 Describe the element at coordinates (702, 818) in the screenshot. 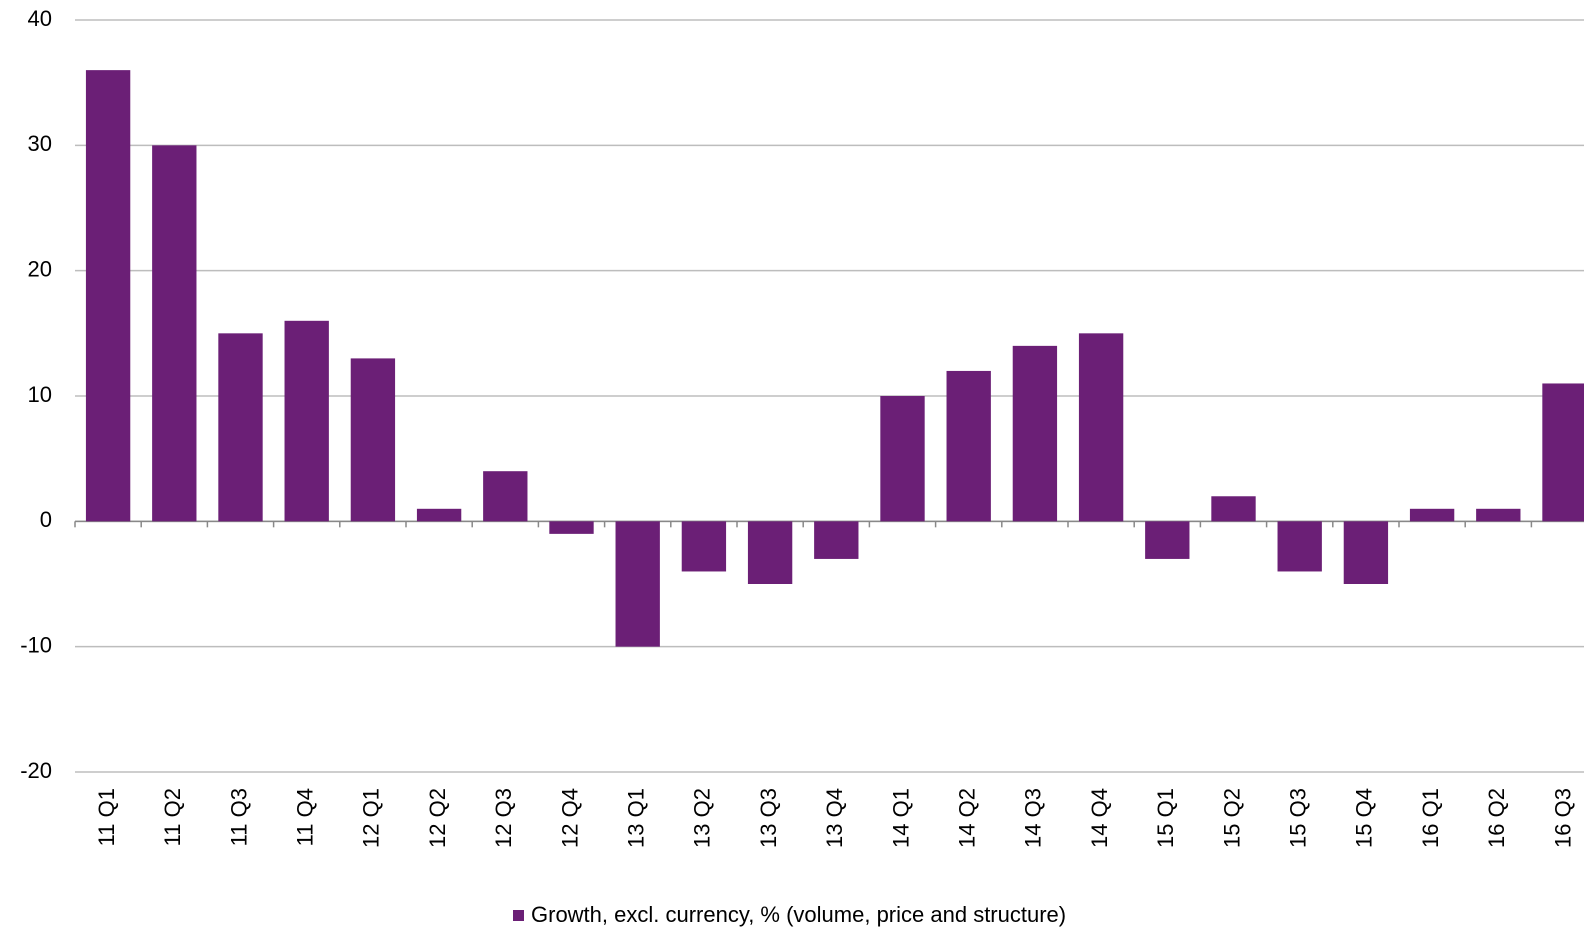

I see `x-tick-label: 13 Q2` at that location.